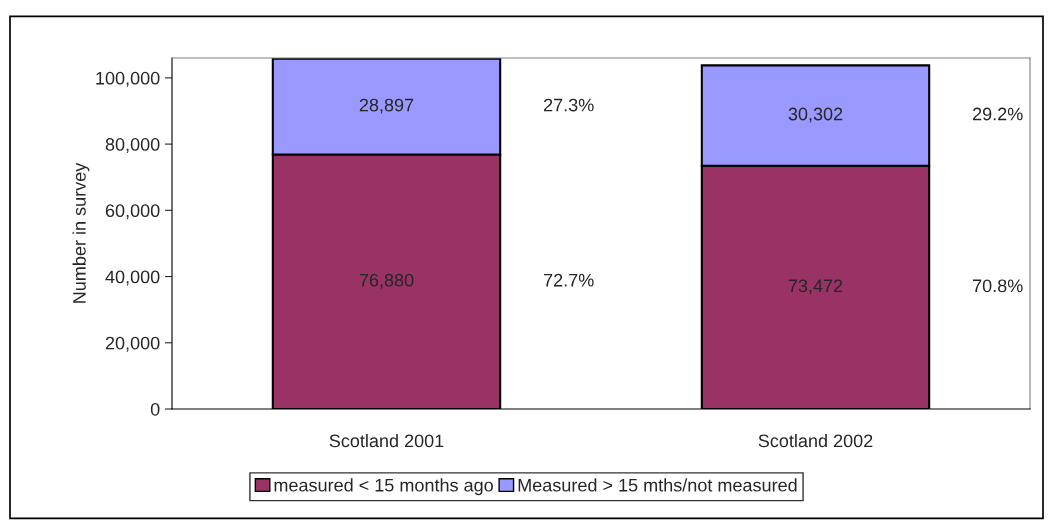 The height and width of the screenshot is (520, 1053). Describe the element at coordinates (815, 115) in the screenshot. I see `data-label: 30,302` at that location.